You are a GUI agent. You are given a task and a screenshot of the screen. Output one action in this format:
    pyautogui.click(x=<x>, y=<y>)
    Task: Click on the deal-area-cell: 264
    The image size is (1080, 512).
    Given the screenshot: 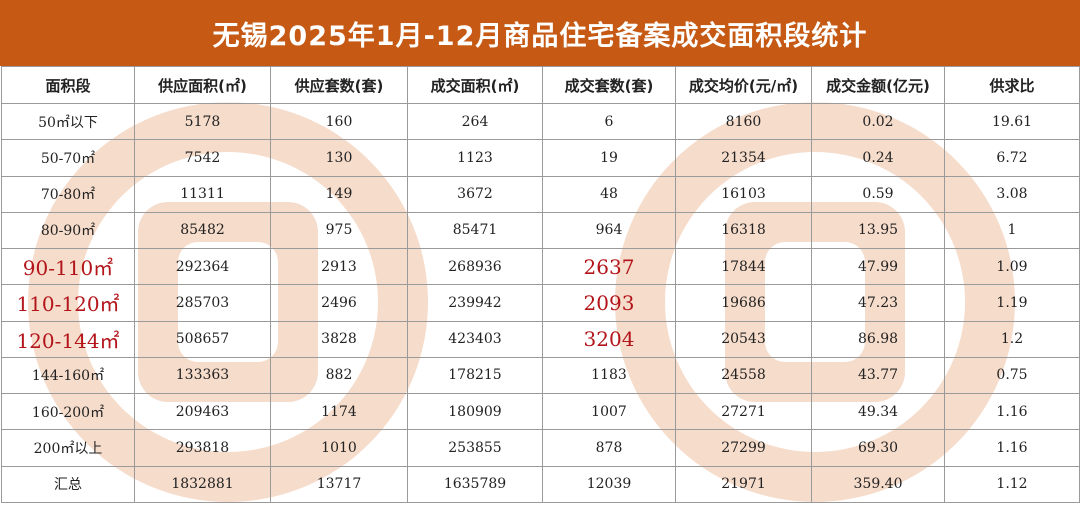 What is the action you would take?
    pyautogui.click(x=475, y=121)
    